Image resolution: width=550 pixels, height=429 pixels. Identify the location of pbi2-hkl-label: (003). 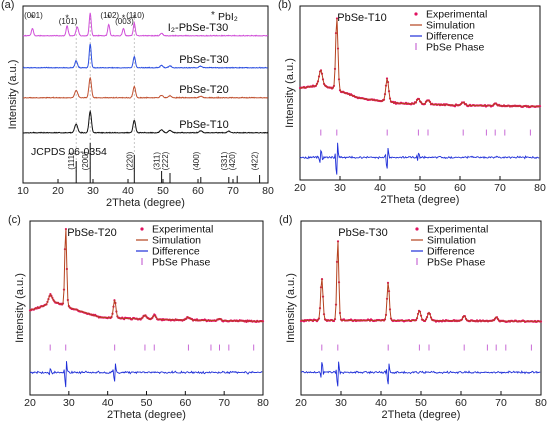
(124, 21).